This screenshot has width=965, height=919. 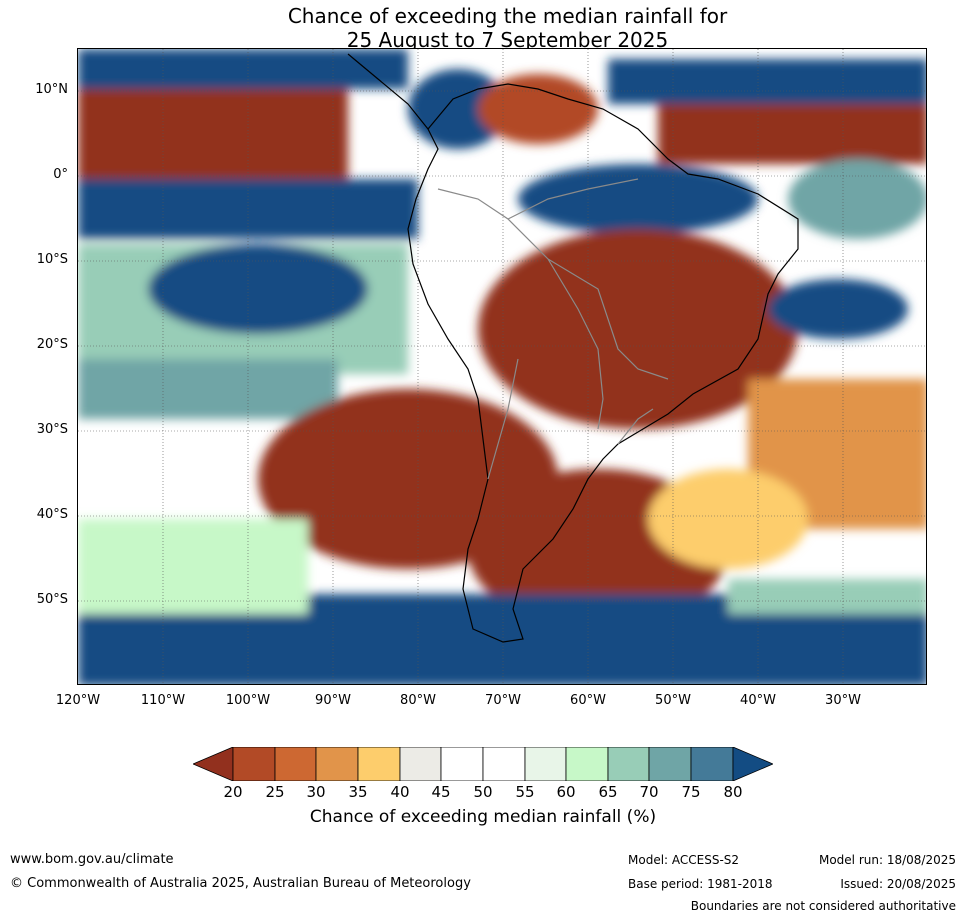 What do you see at coordinates (78, 700) in the screenshot?
I see `lon-label-120w: 120°W` at bounding box center [78, 700].